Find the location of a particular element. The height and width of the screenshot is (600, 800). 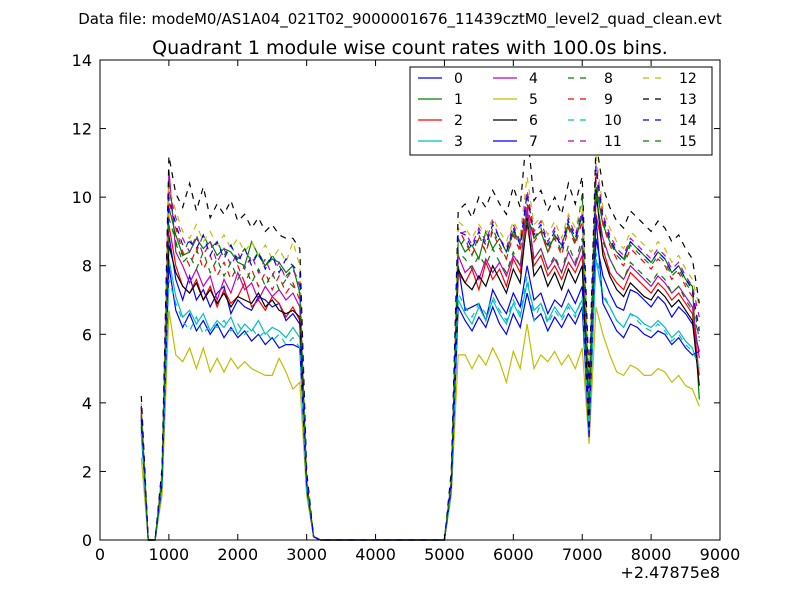

y-tick-label: 2 is located at coordinates (87, 471).